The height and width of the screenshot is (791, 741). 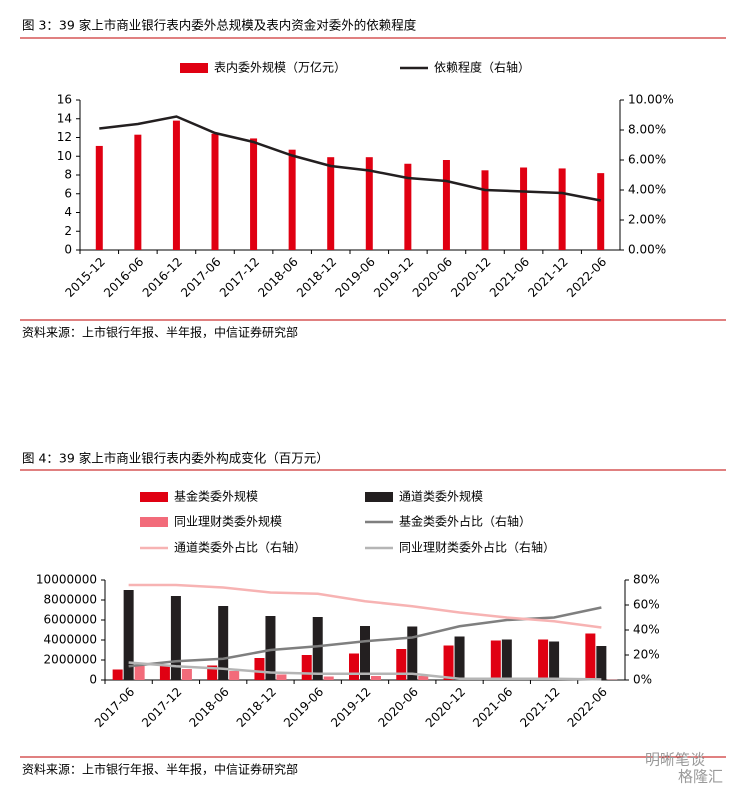 What do you see at coordinates (675, 760) in the screenshot?
I see `watermark: 明晰笔谈` at bounding box center [675, 760].